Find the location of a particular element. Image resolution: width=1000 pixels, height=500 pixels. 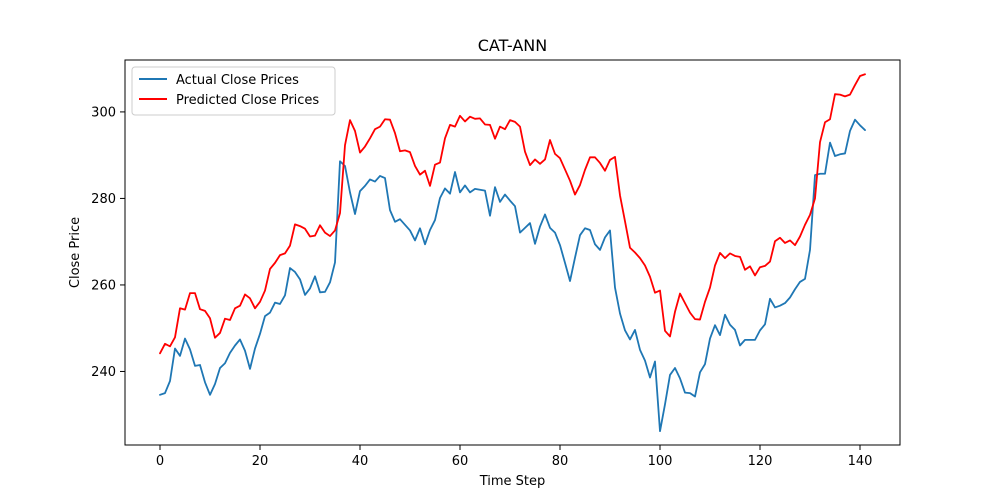

x-tick-label: 120 is located at coordinates (760, 461).